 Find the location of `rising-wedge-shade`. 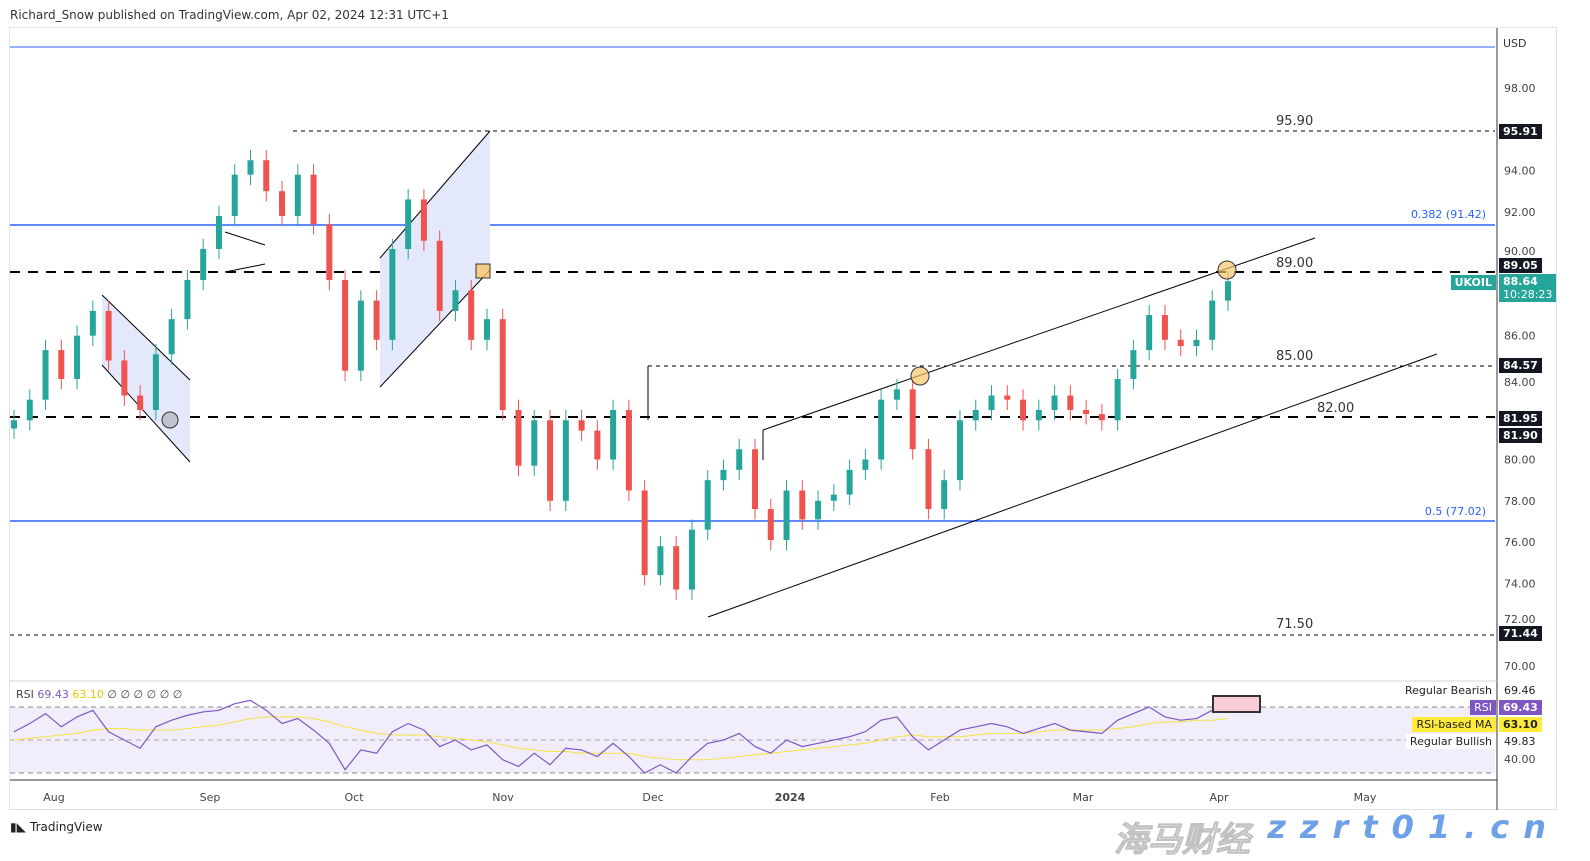

rising-wedge-shade is located at coordinates (435, 259).